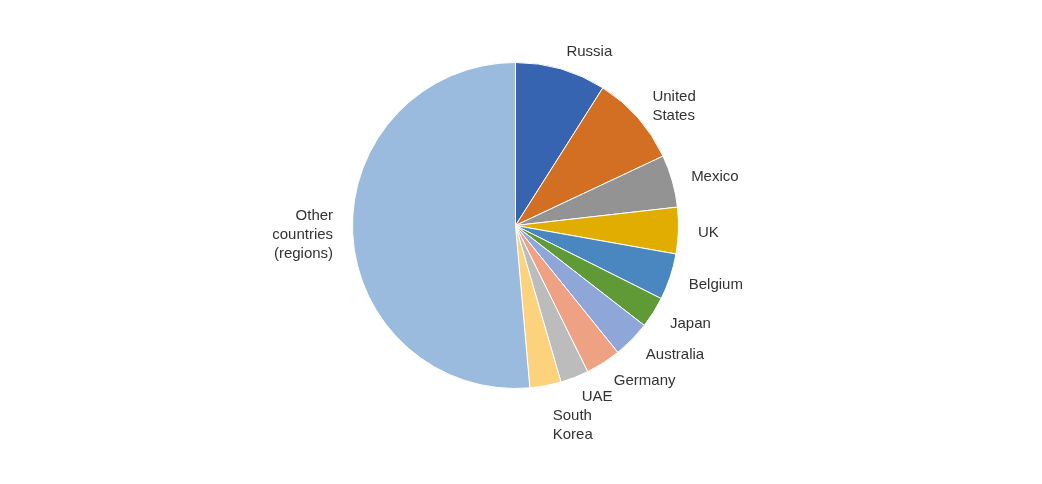  Describe the element at coordinates (674, 104) in the screenshot. I see `slice-label: United States` at that location.